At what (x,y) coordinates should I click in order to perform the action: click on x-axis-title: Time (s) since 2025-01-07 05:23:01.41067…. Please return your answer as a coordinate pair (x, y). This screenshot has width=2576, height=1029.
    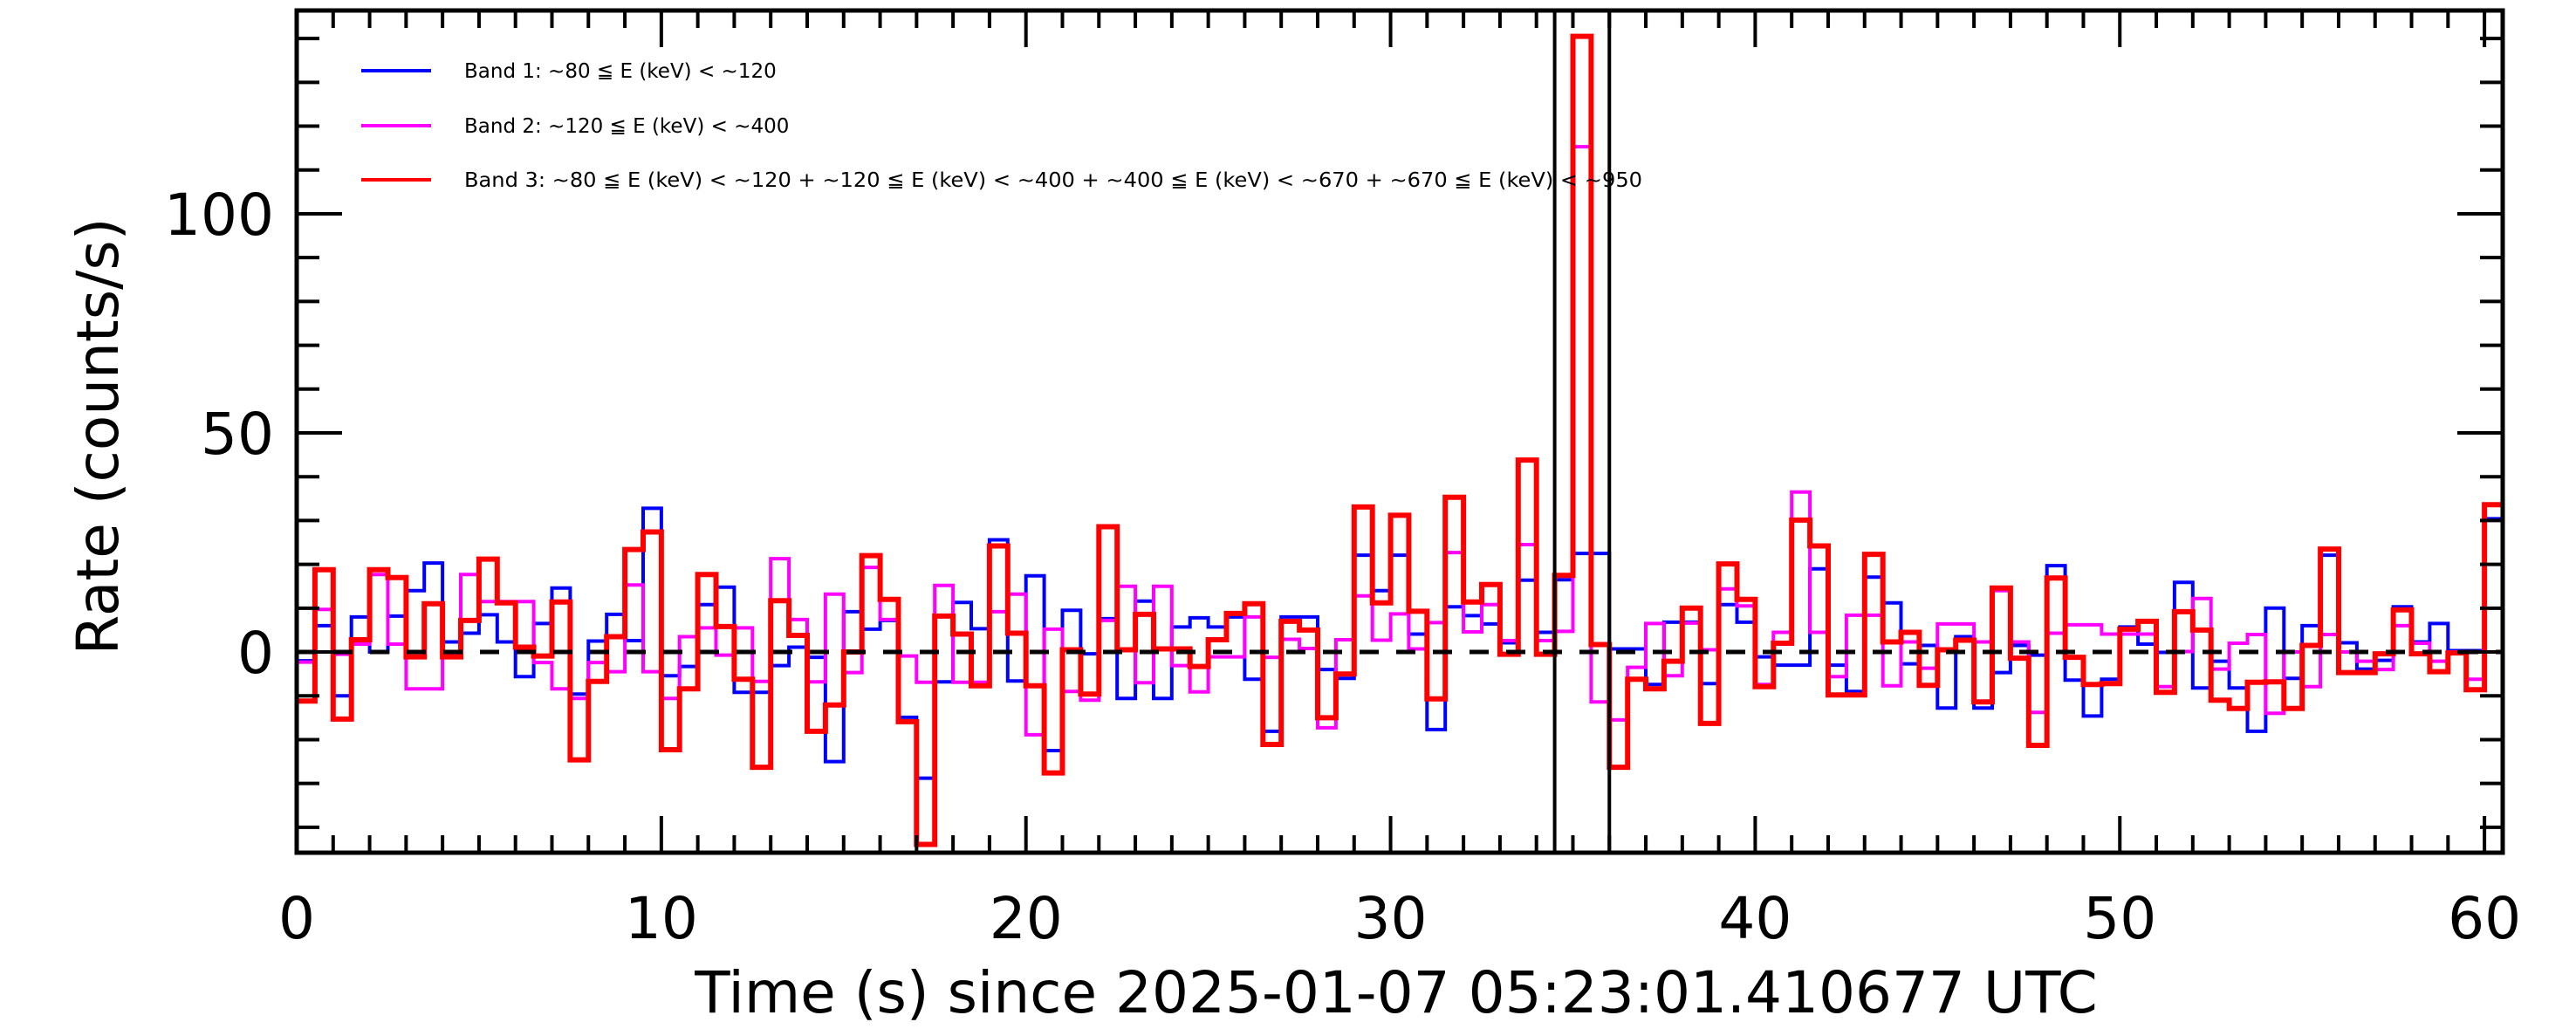
    Looking at the image, I should click on (1396, 992).